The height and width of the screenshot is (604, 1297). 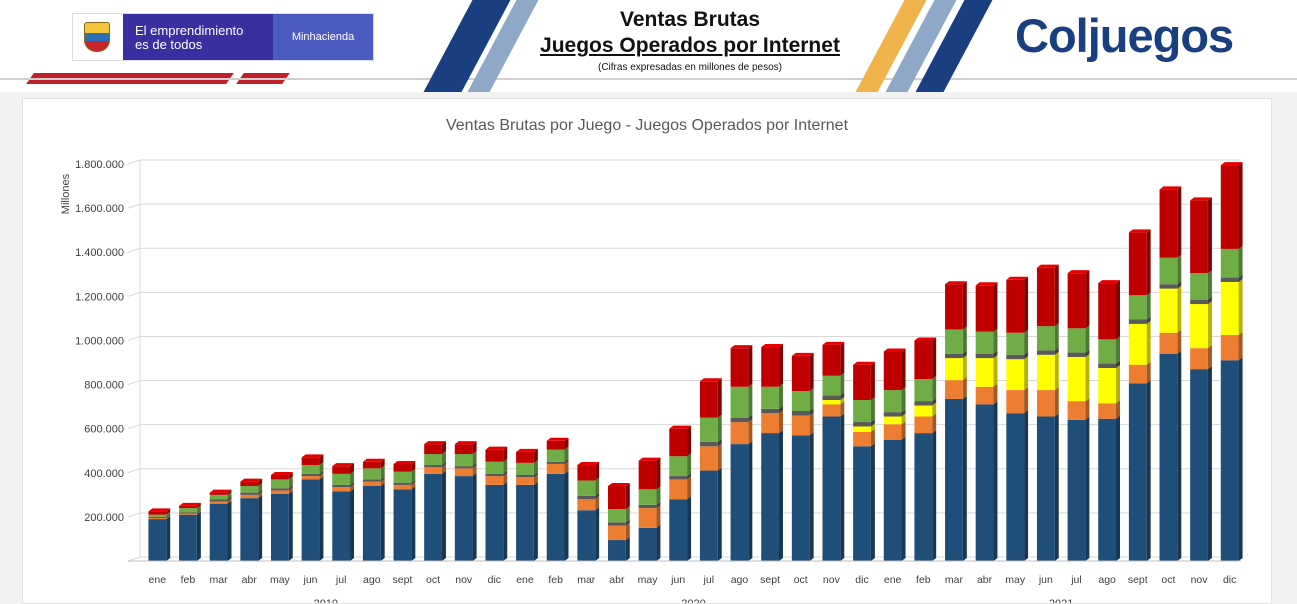 I want to click on coljuegos-logo: Coljuegos, so click(x=1124, y=35).